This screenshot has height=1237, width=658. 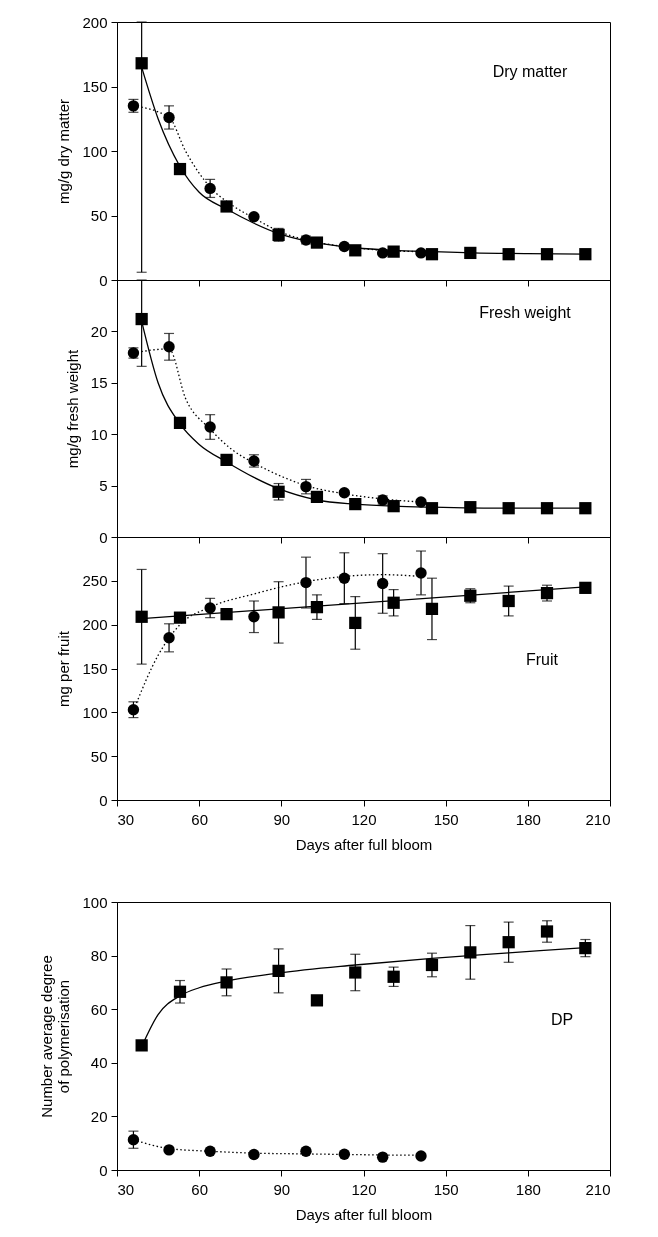 What do you see at coordinates (55, 1036) in the screenshot?
I see `y-axis-title: Number average degree of polymerisation` at bounding box center [55, 1036].